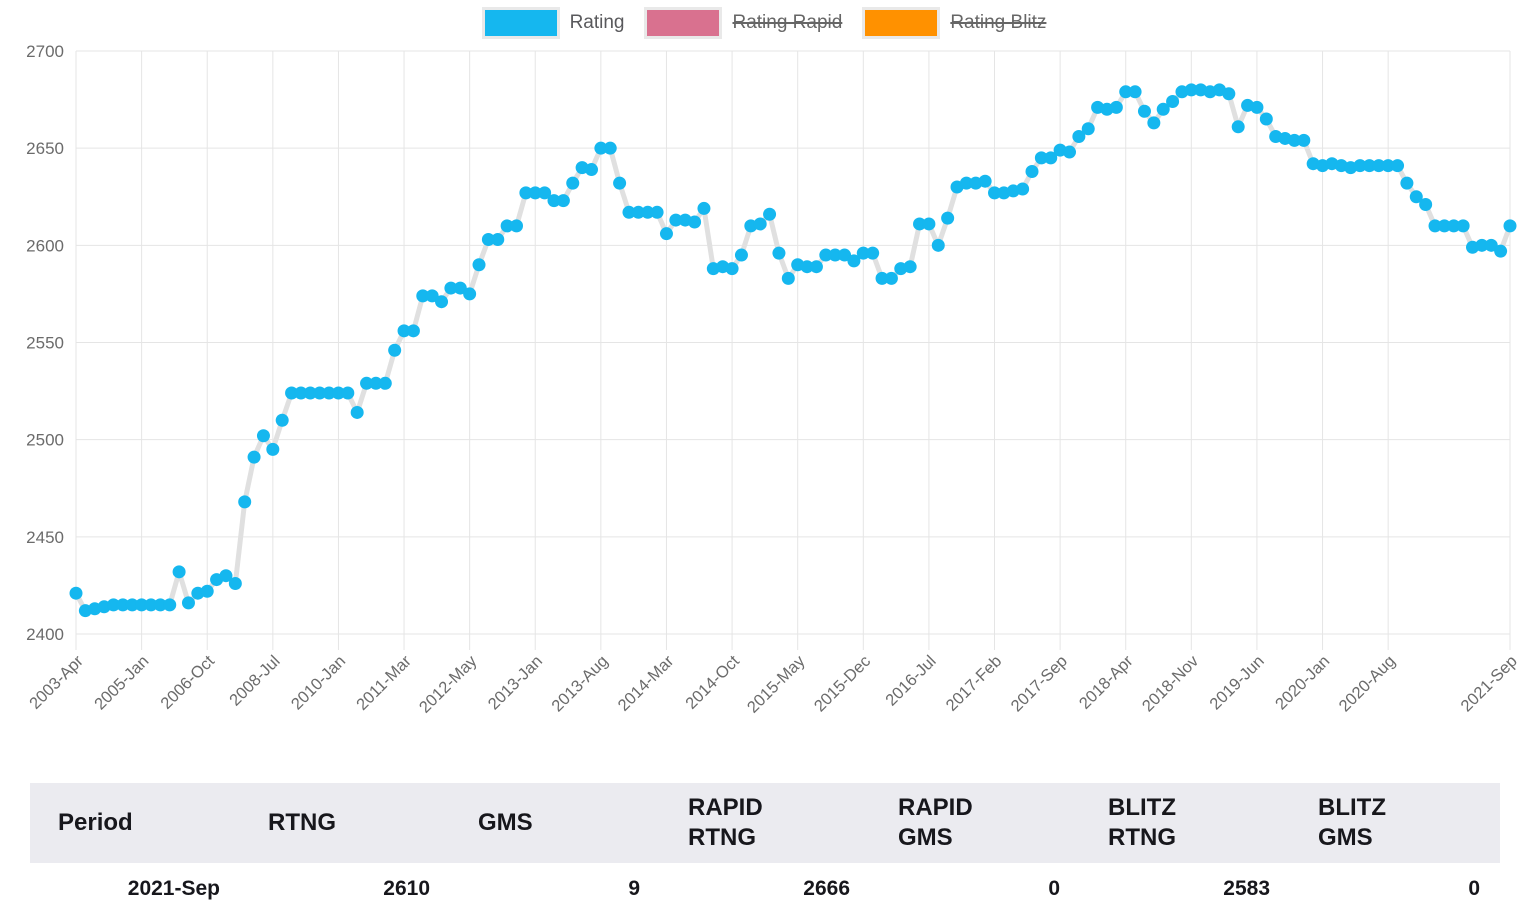 This screenshot has height=915, width=1528. What do you see at coordinates (954, 23) in the screenshot?
I see `legend-item-rating-blitz: Rating Blitz` at bounding box center [954, 23].